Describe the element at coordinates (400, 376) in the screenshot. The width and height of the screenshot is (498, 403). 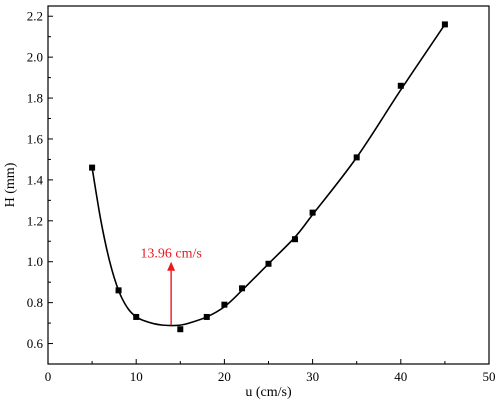
I see `x-tick-label: 40` at that location.